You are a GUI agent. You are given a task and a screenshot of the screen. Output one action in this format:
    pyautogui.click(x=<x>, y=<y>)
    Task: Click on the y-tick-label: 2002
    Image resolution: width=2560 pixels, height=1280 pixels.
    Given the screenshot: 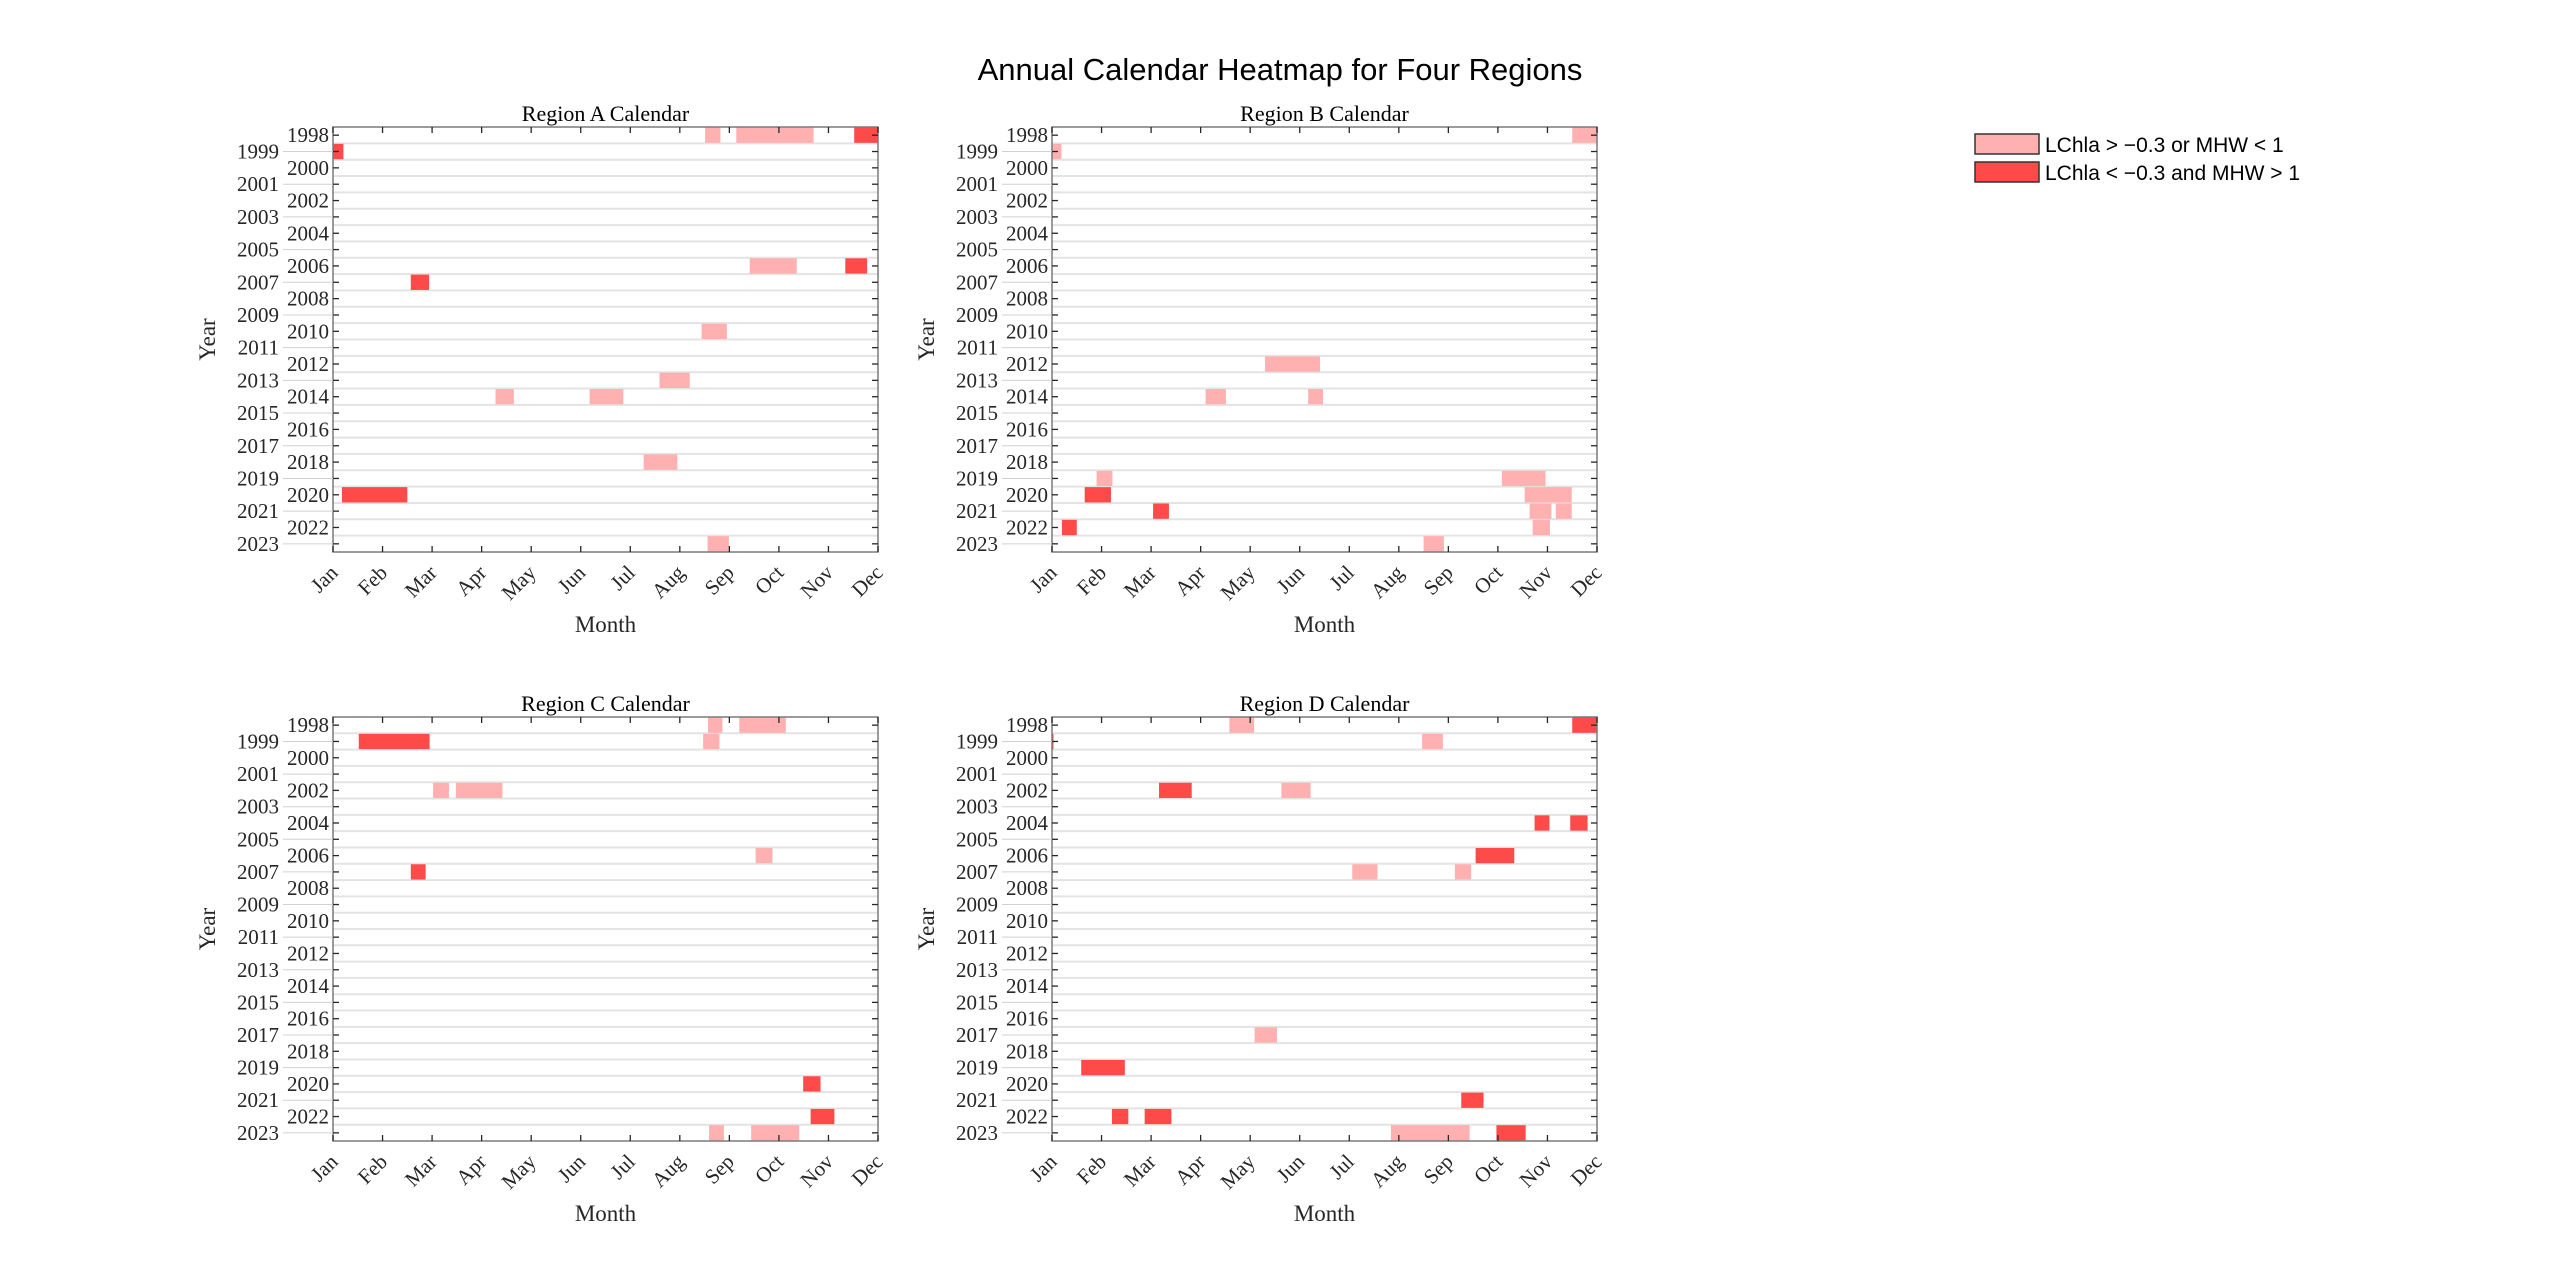 What is the action you would take?
    pyautogui.click(x=1027, y=790)
    